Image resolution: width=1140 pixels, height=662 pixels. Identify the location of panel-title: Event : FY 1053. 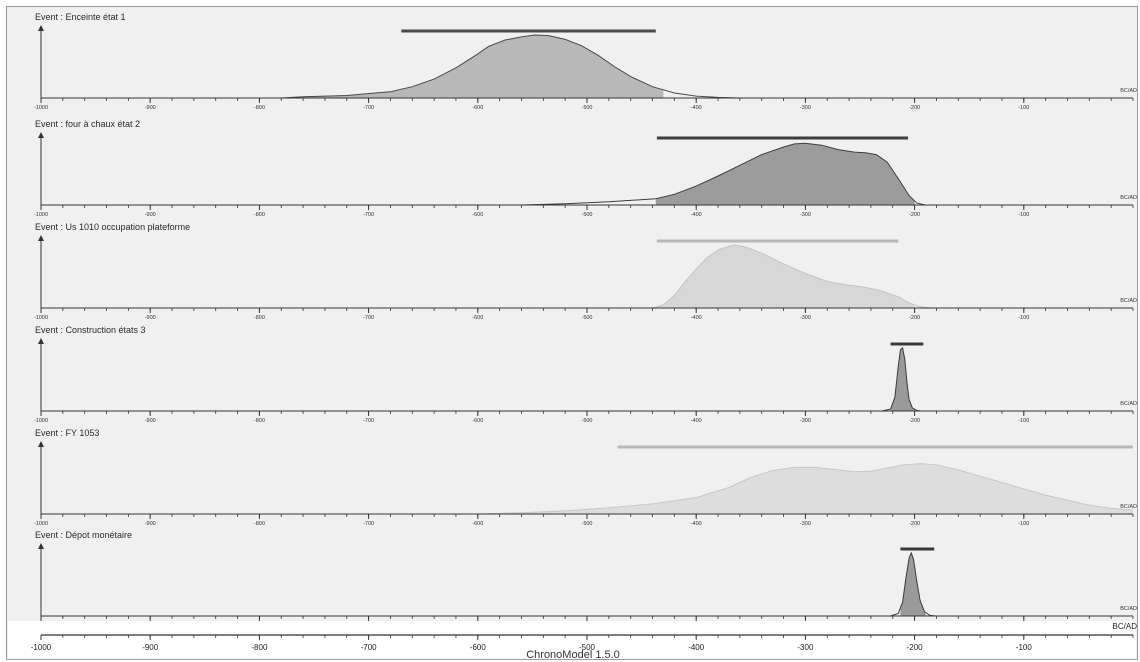
(67, 433).